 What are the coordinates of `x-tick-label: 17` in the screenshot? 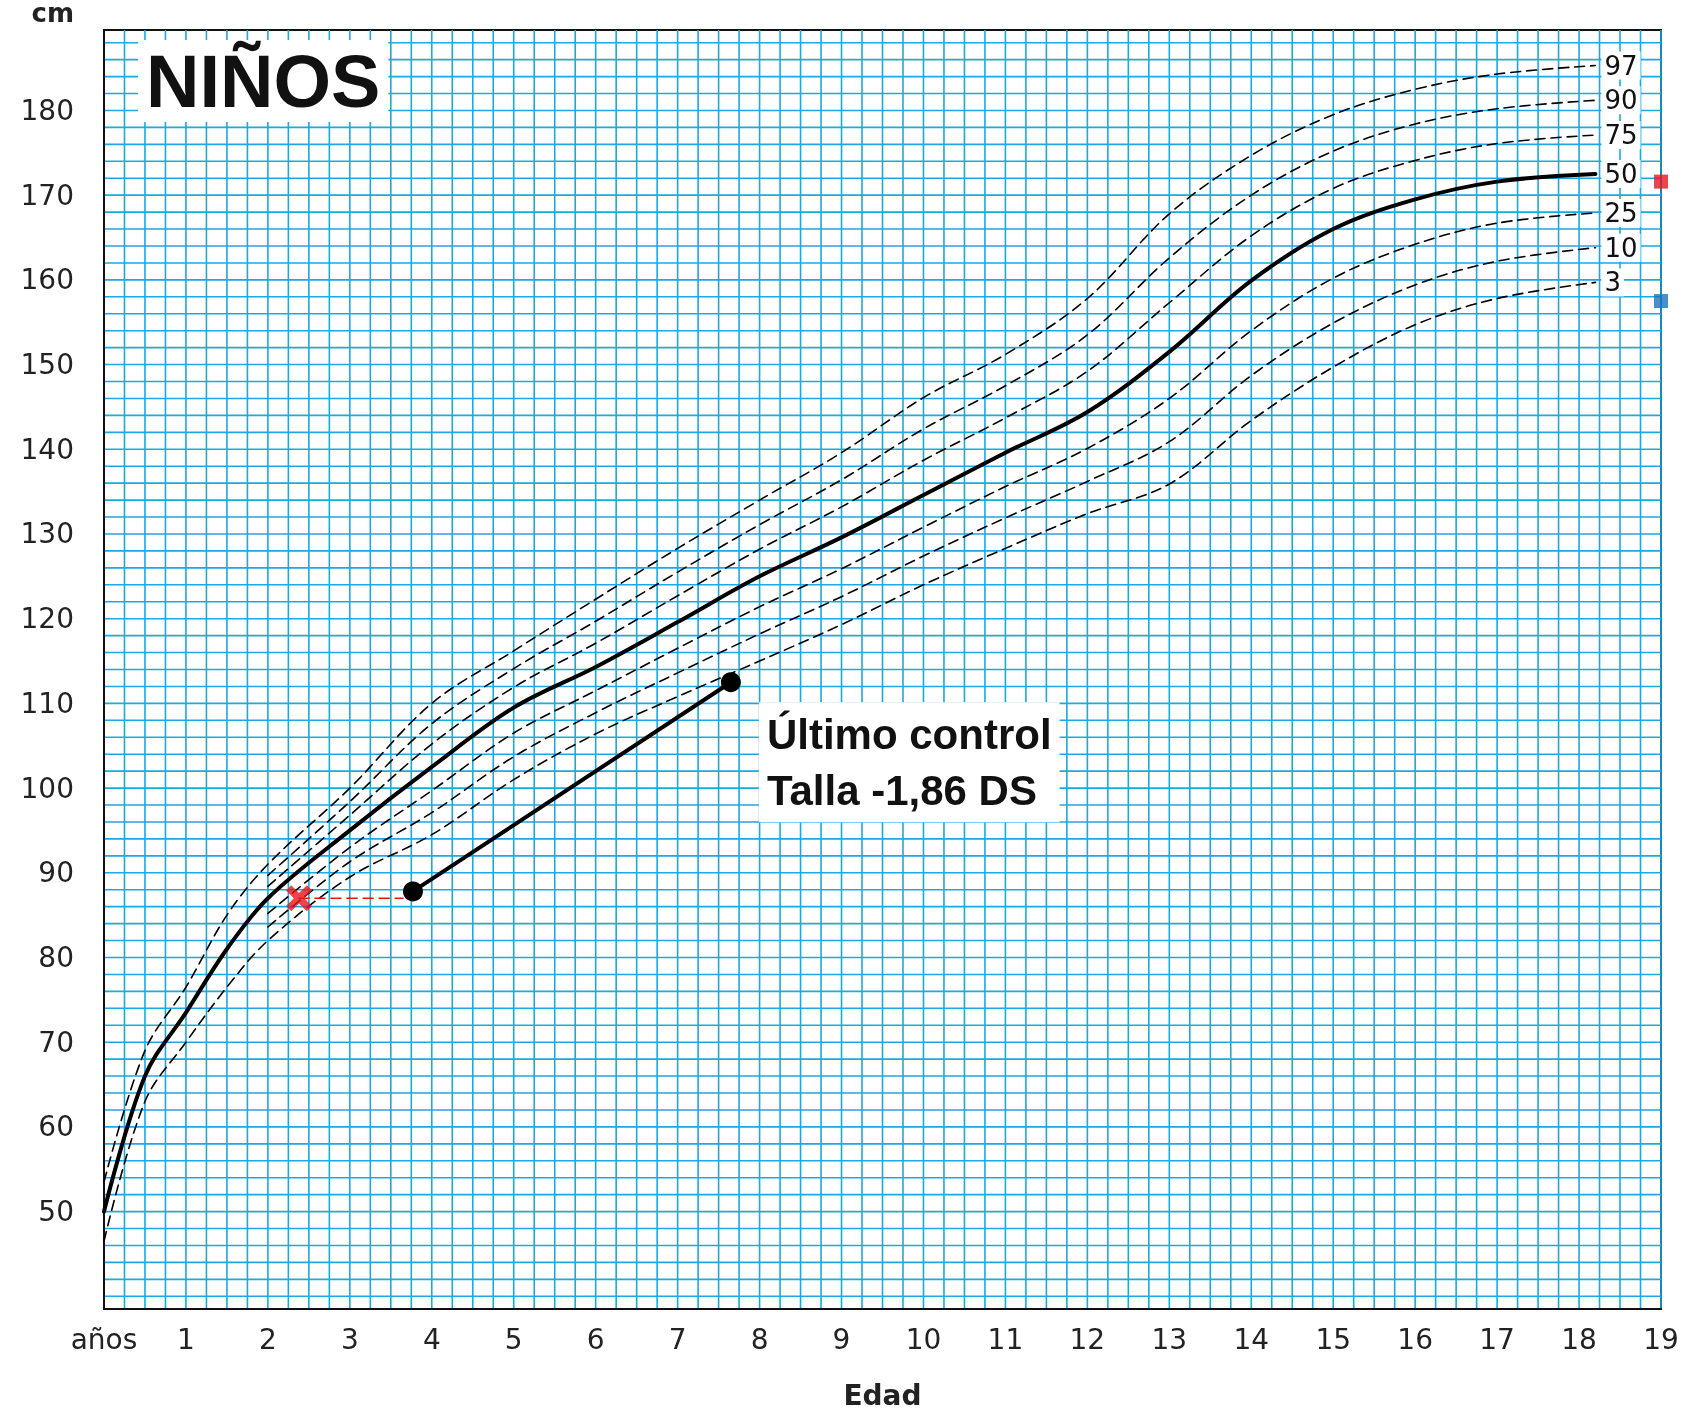 It's located at (1497, 1339).